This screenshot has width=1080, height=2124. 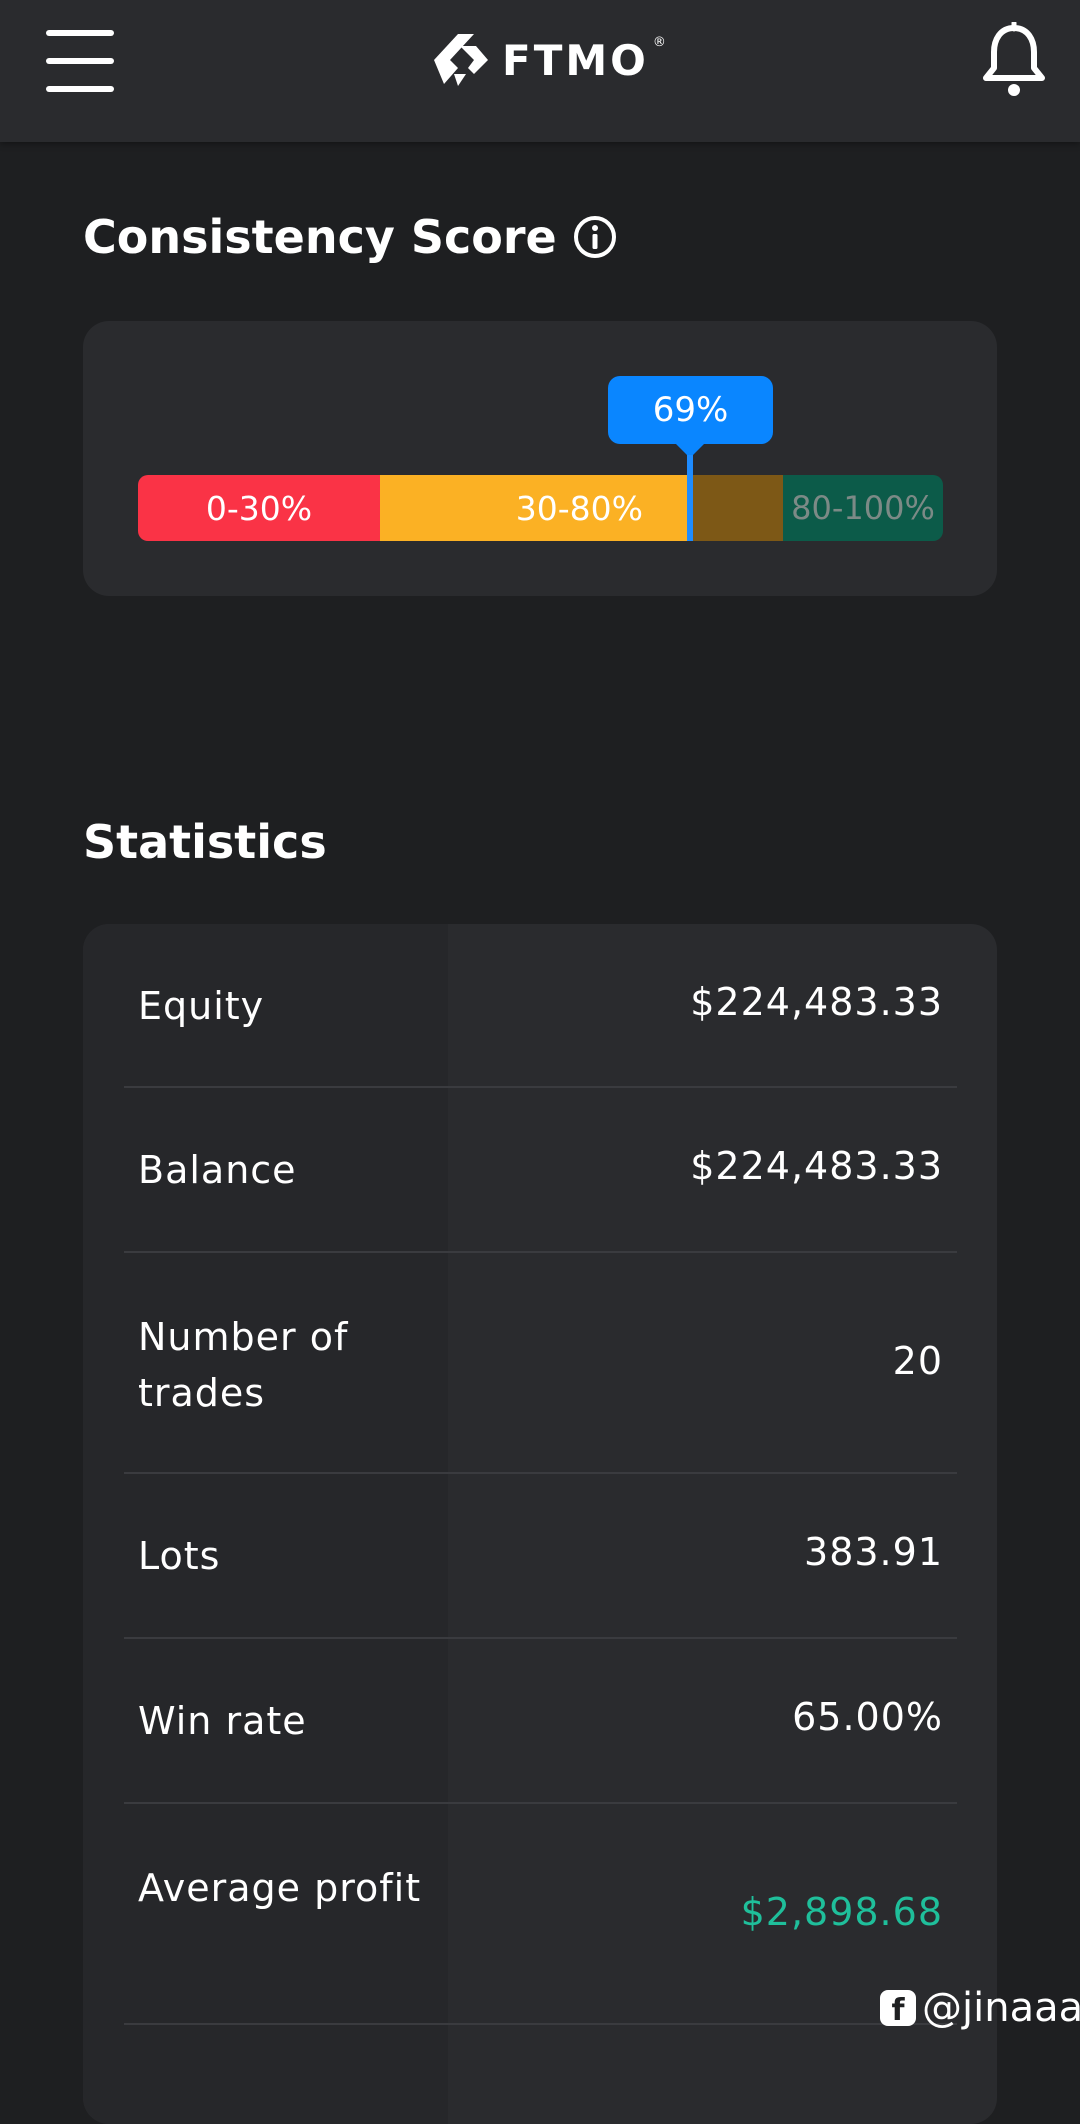 What do you see at coordinates (259, 508) in the screenshot?
I see `segment-low: 0-30%` at bounding box center [259, 508].